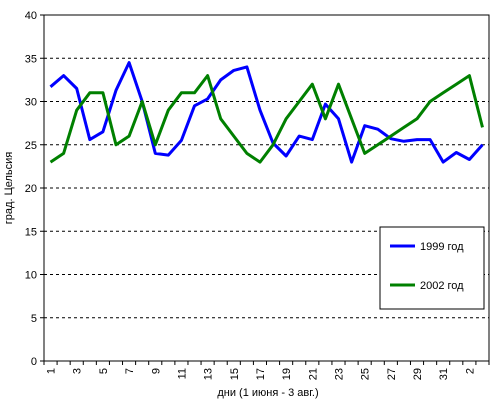 The height and width of the screenshot is (406, 500). Describe the element at coordinates (442, 286) in the screenshot. I see `legend-label-2002: 2002 год` at that location.